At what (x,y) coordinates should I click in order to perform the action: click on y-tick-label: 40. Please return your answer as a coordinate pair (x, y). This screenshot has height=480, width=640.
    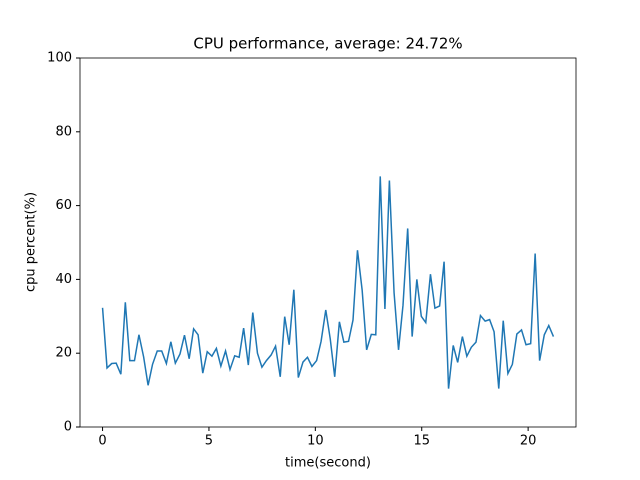
    Looking at the image, I should click on (63, 279).